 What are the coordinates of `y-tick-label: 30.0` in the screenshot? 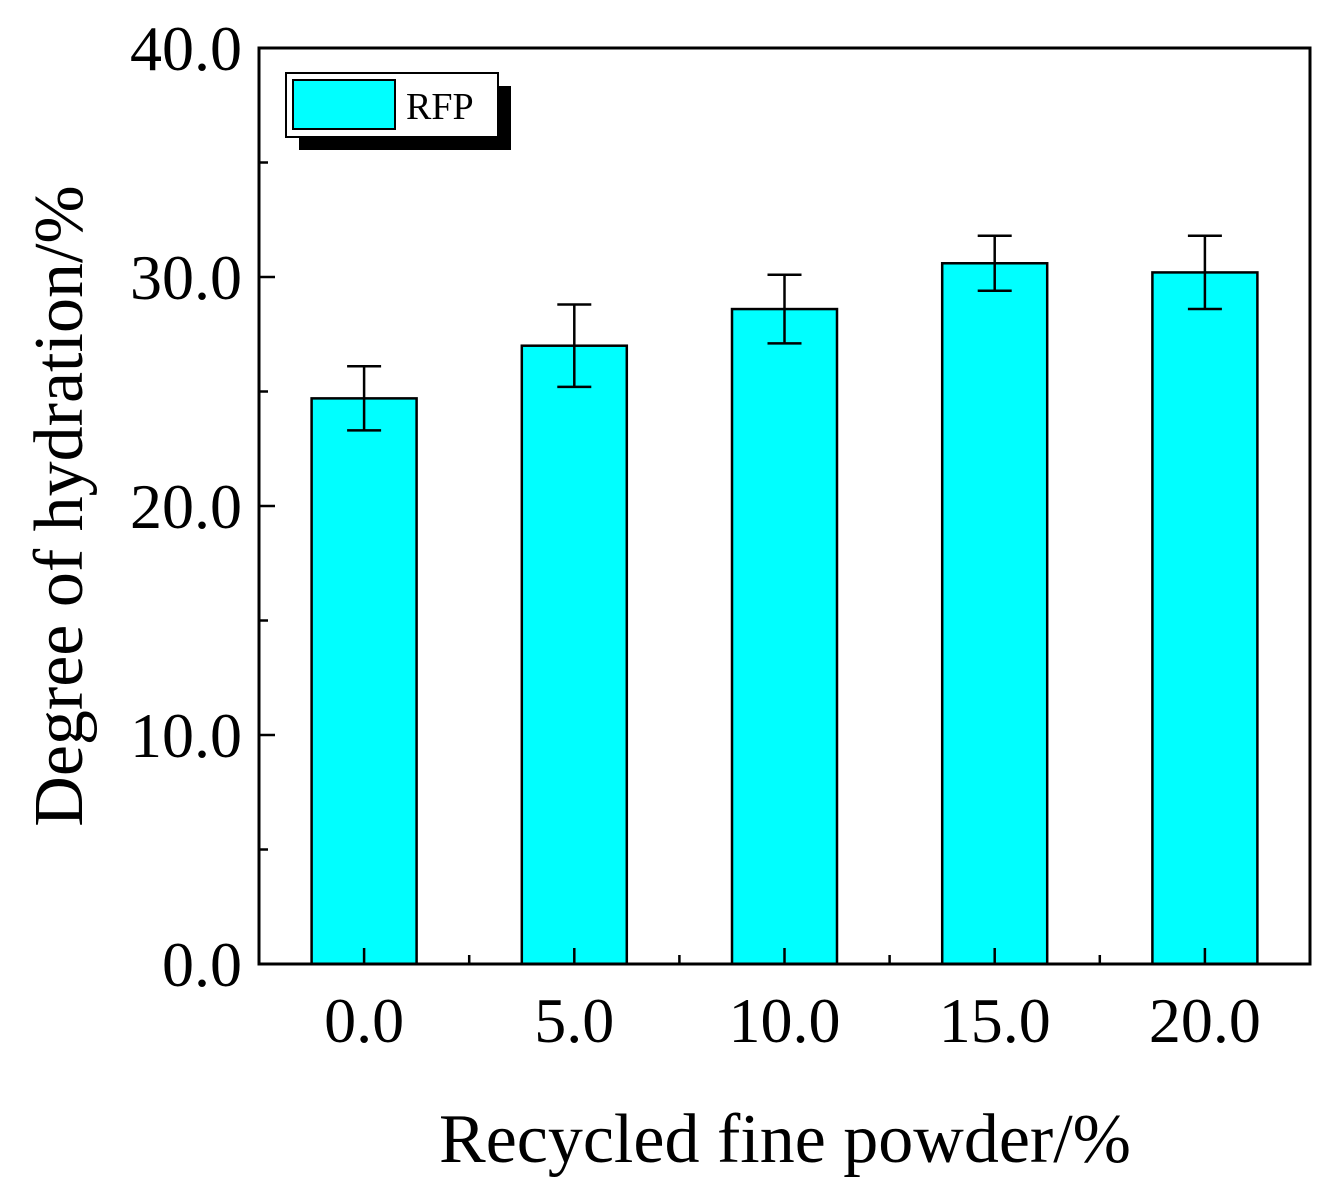 It's located at (186, 277).